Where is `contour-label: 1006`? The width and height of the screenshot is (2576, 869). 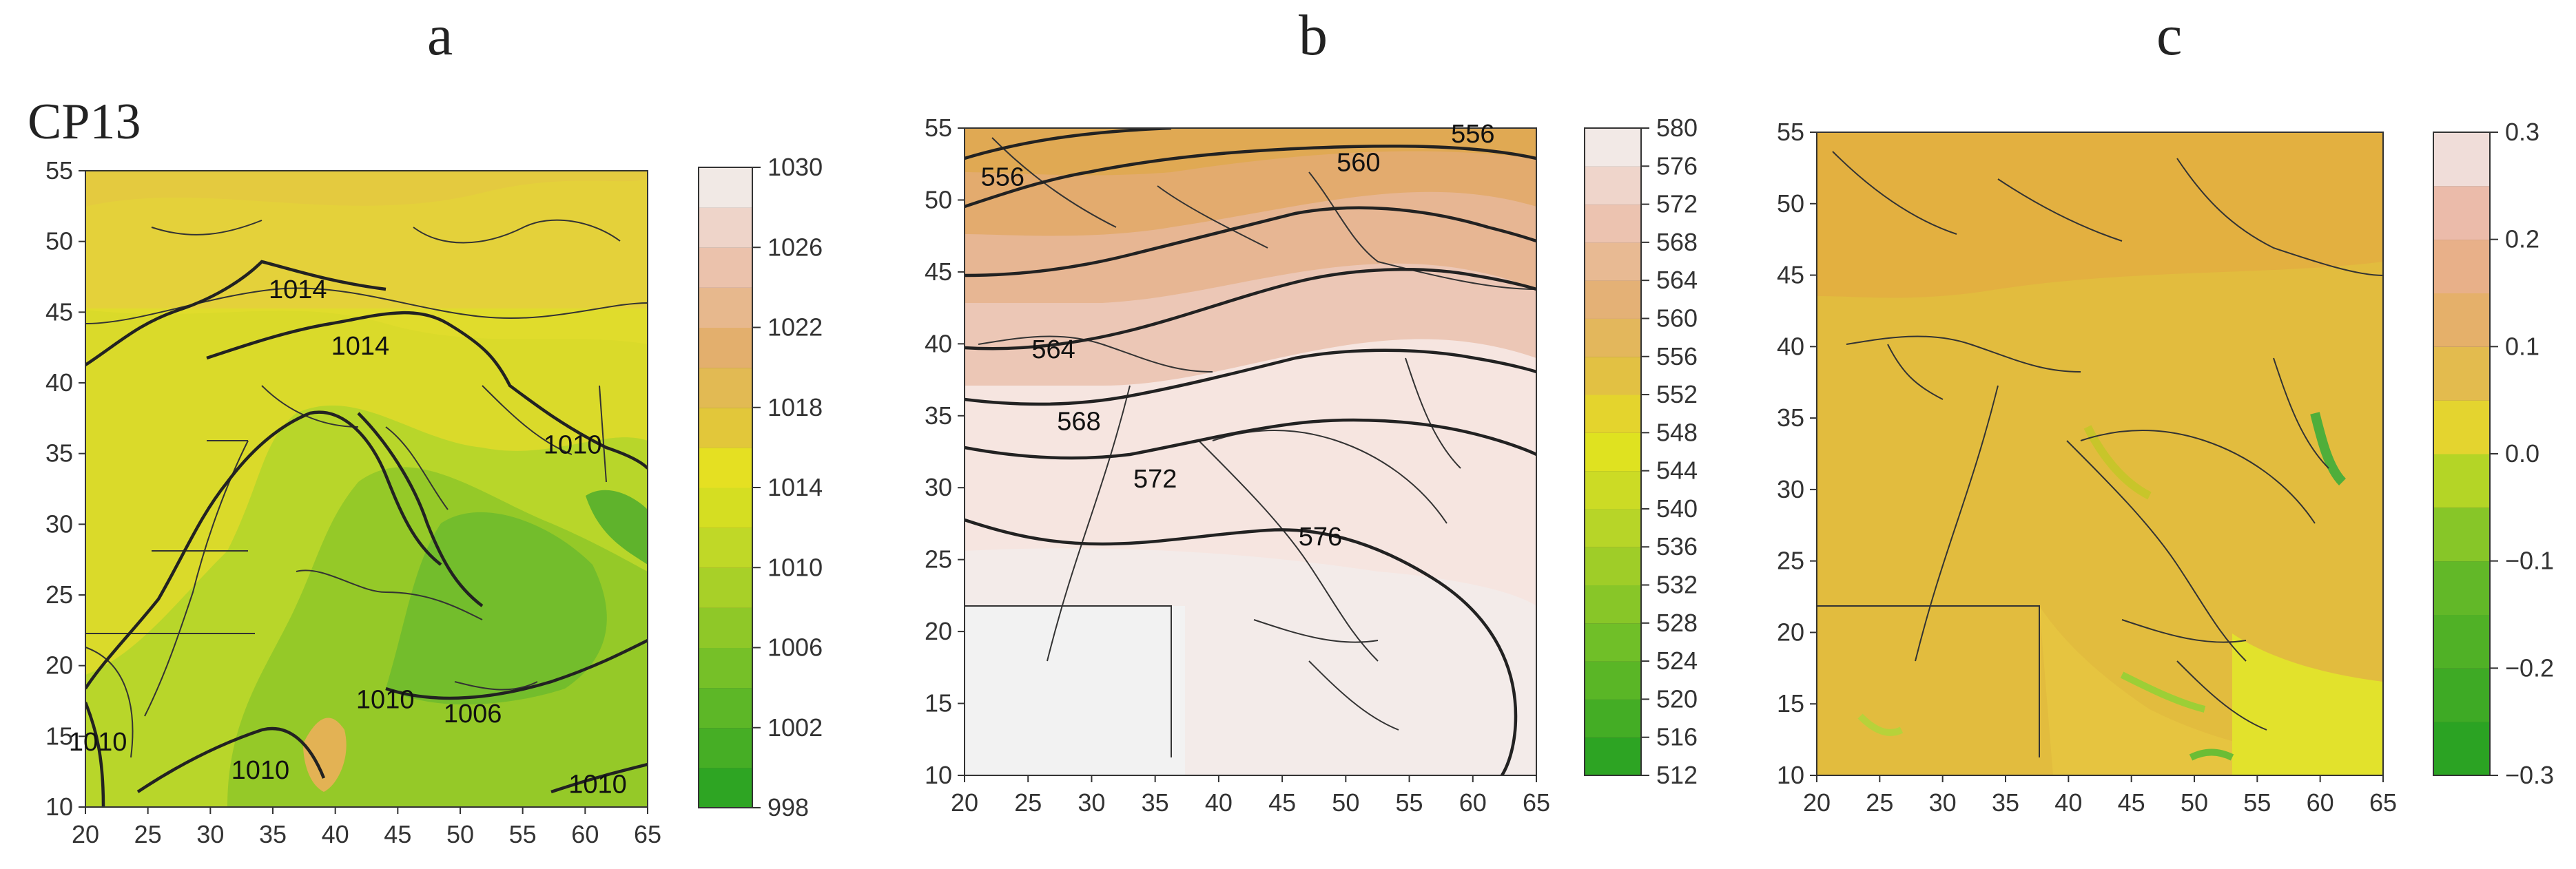 contour-label: 1006 is located at coordinates (473, 714).